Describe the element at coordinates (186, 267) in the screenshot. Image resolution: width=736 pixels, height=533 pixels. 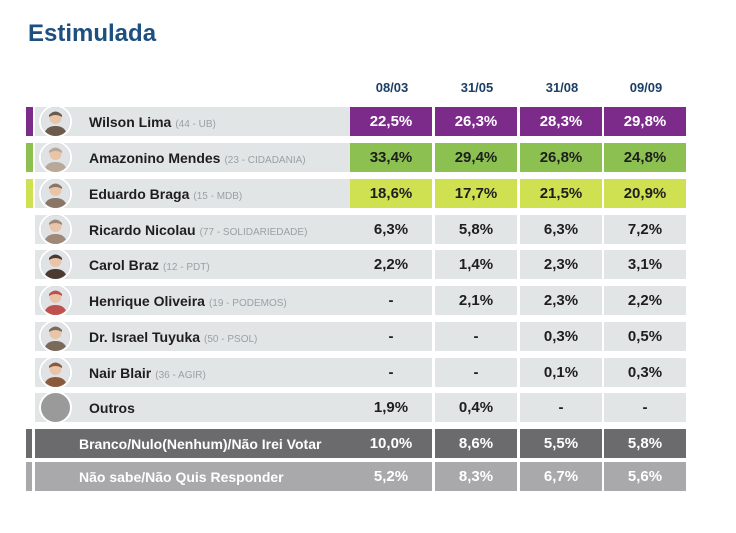
I see `candidate-party: (12 - PDT)` at that location.